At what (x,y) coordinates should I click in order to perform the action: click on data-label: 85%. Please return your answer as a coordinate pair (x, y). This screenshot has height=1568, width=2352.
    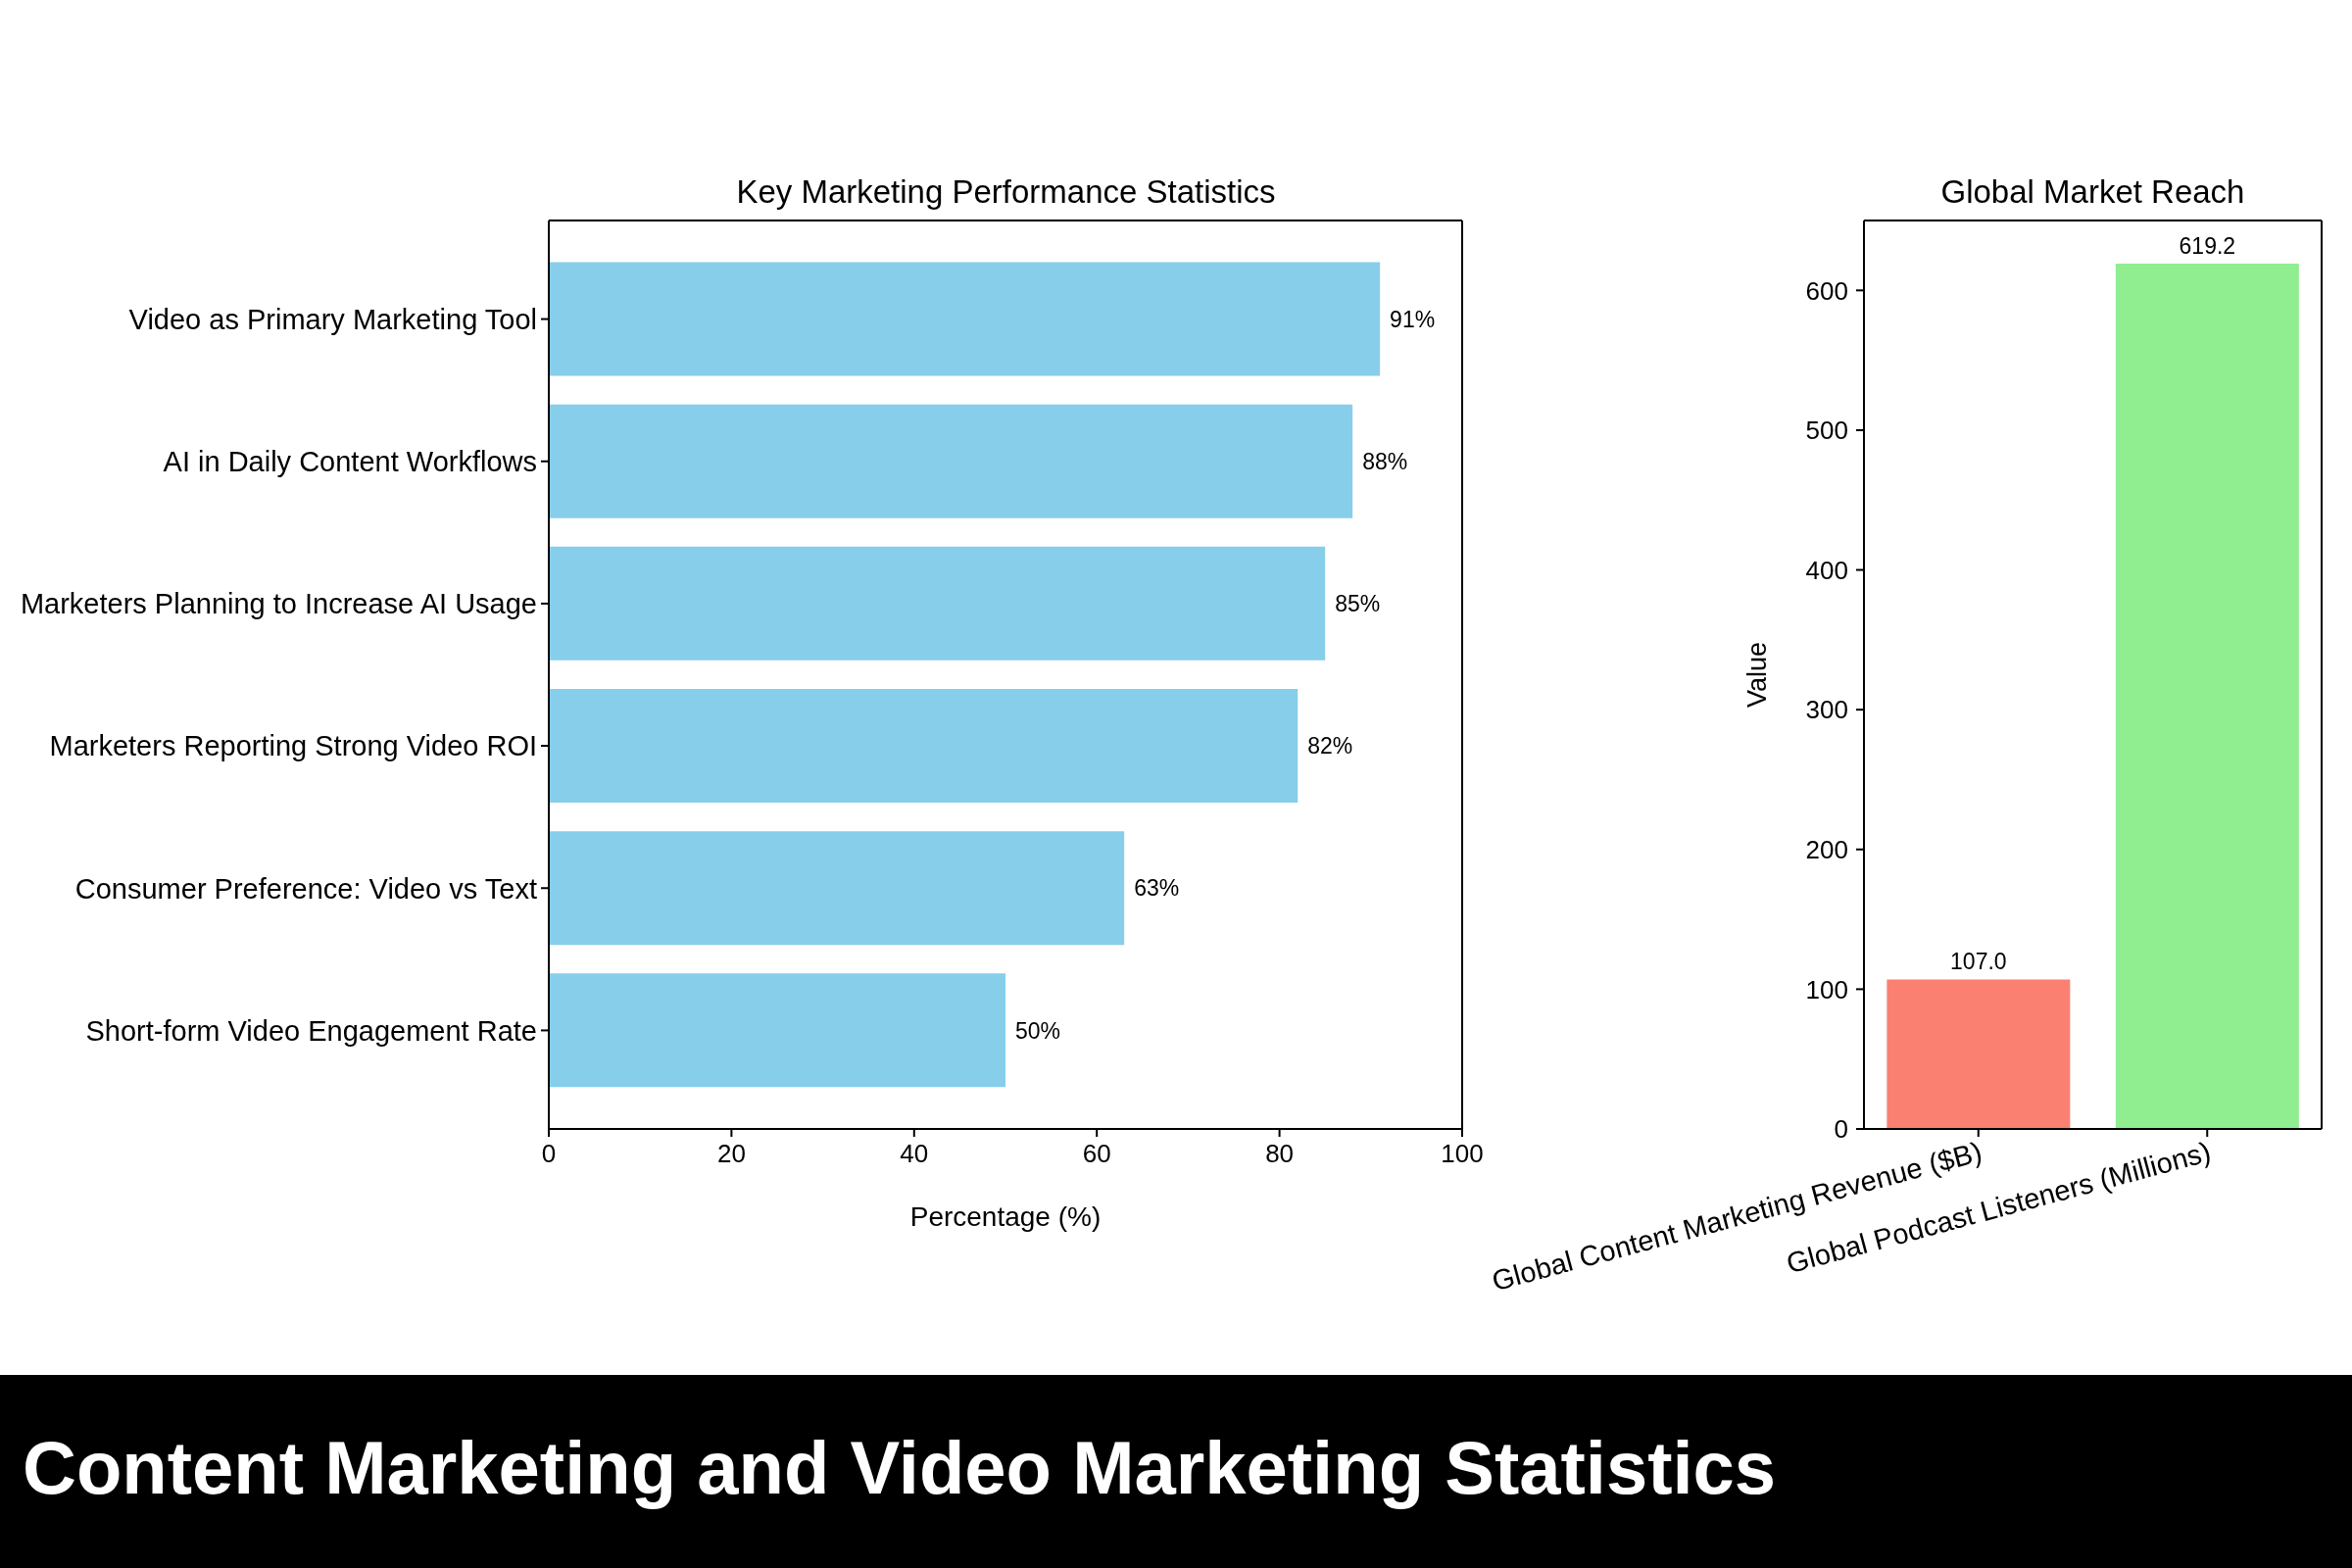
    Looking at the image, I should click on (1358, 604).